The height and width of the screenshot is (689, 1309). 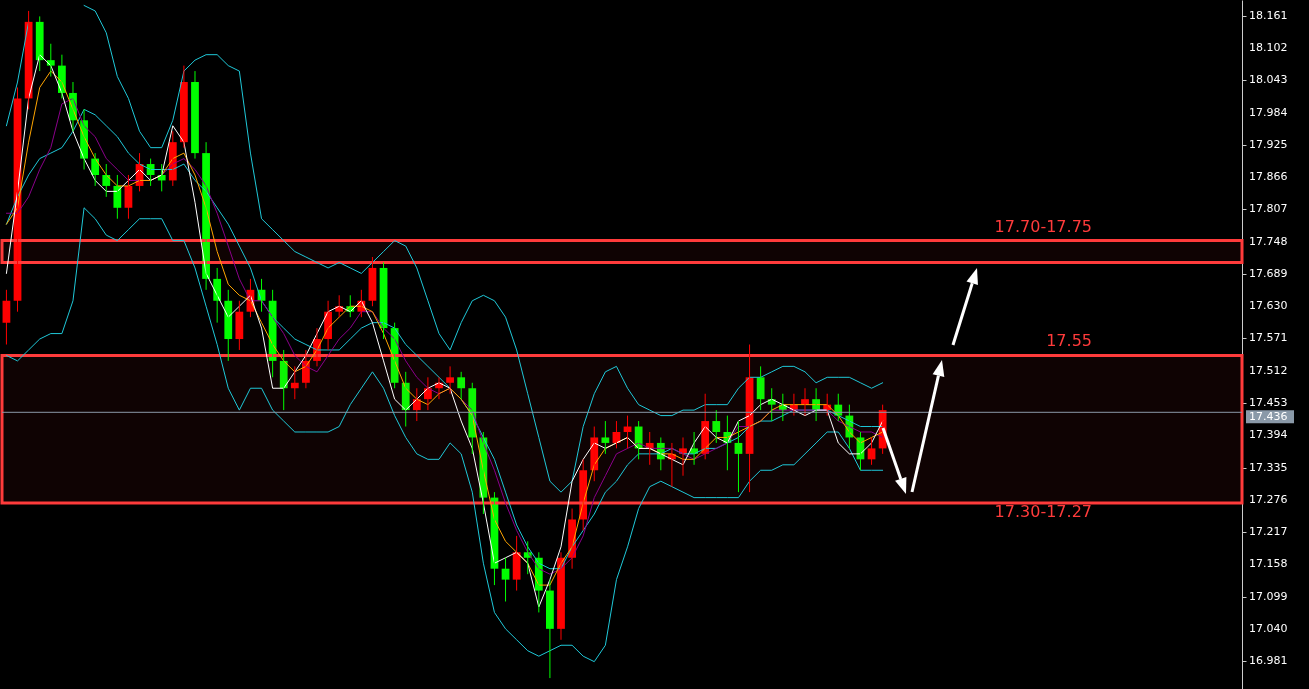 What do you see at coordinates (1268, 532) in the screenshot?
I see `y-tick-label: 17.217` at bounding box center [1268, 532].